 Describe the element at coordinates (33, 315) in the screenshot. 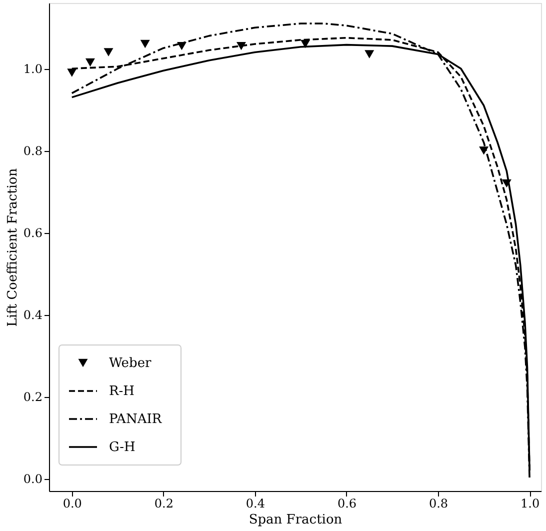

I see `y-tick-label: 0.4` at that location.